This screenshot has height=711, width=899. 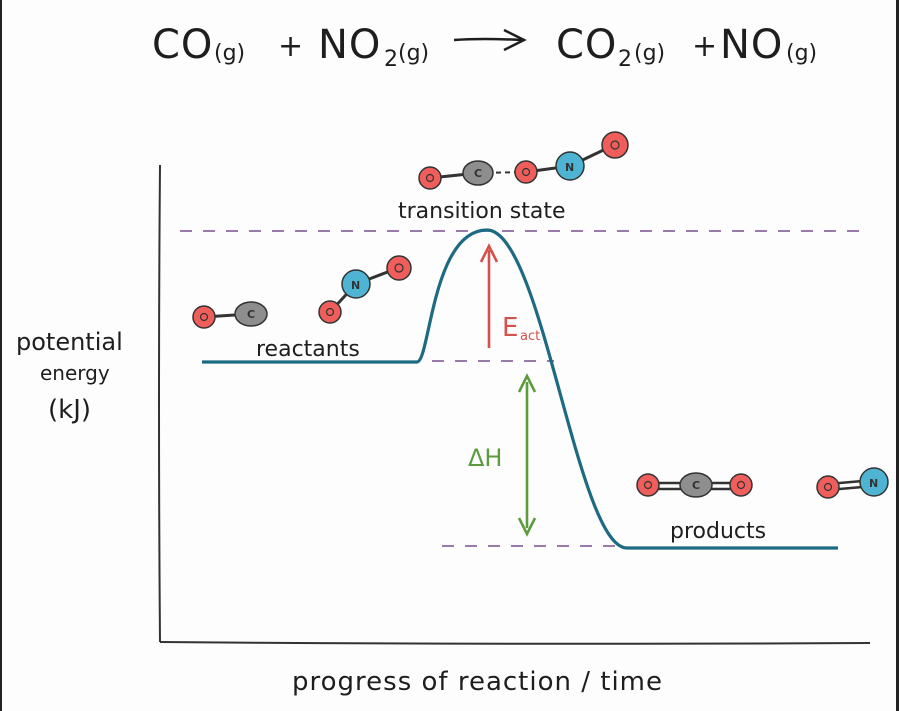 What do you see at coordinates (751, 45) in the screenshot?
I see `equation-product-2: NO` at bounding box center [751, 45].